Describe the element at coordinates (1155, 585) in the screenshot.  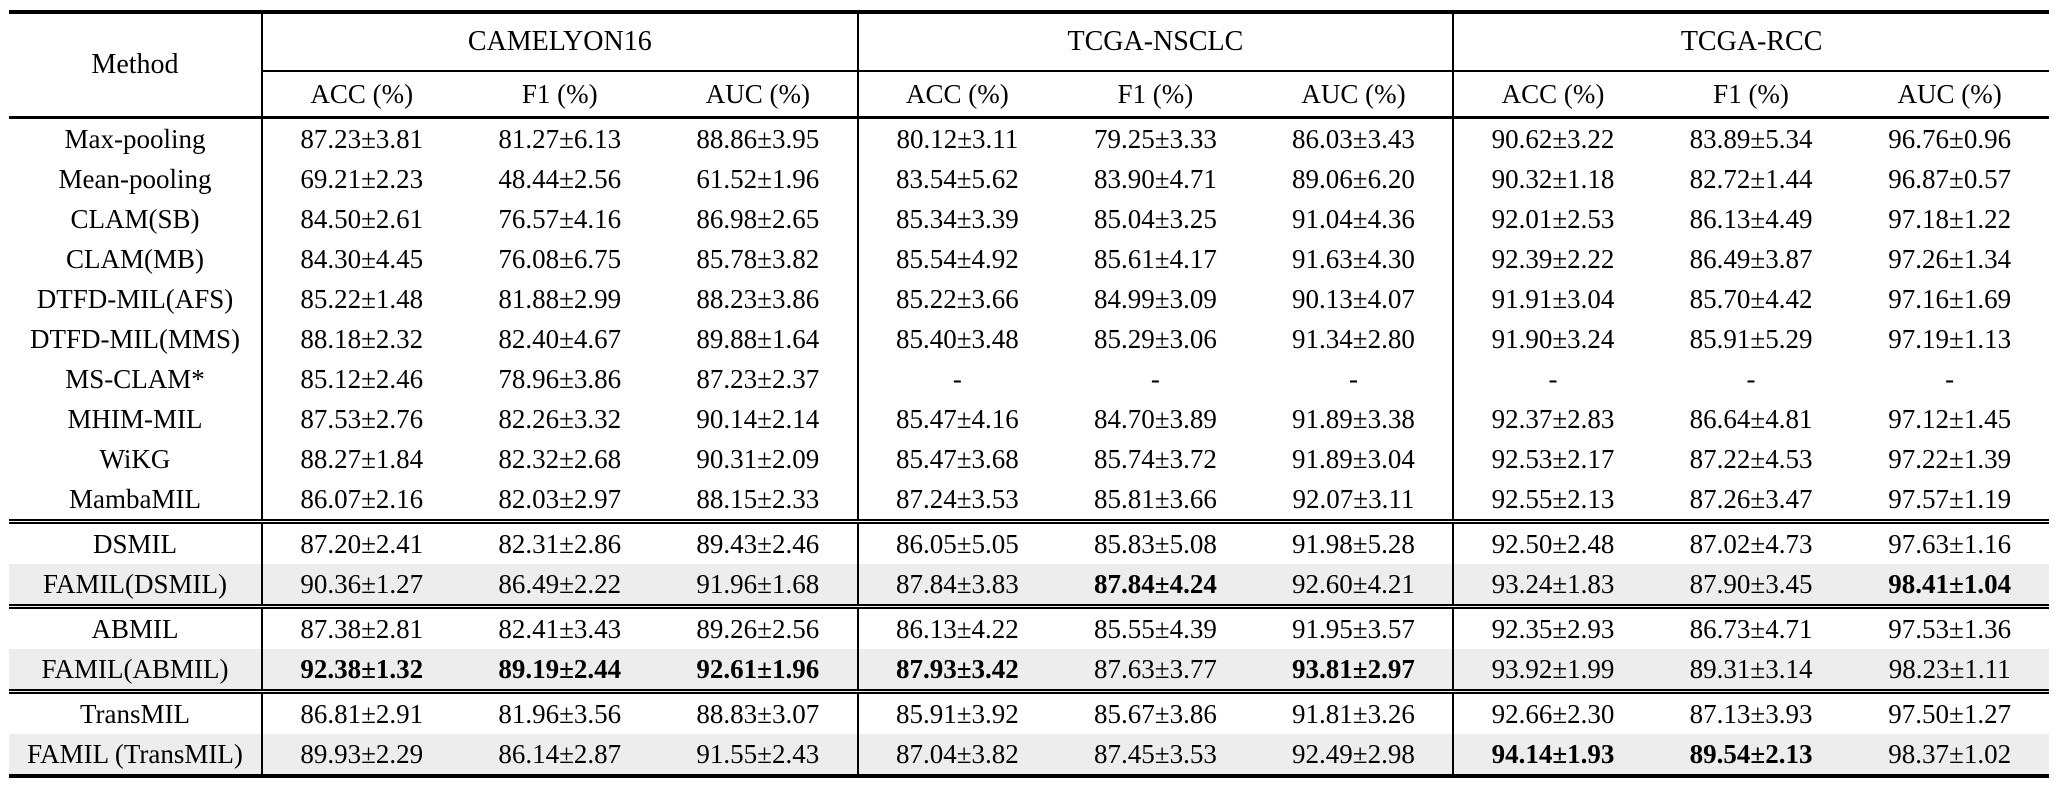
I see `value-cell: 87.84±4.24` at that location.